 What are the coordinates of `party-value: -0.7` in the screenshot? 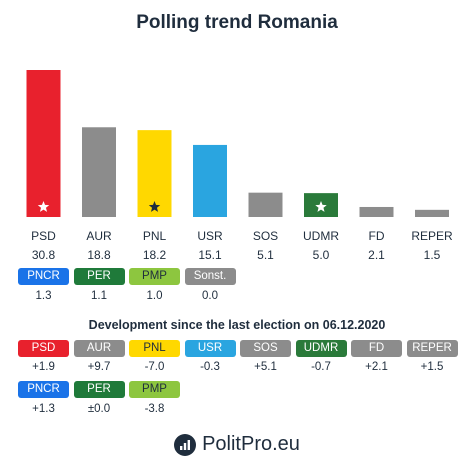 It's located at (321, 367).